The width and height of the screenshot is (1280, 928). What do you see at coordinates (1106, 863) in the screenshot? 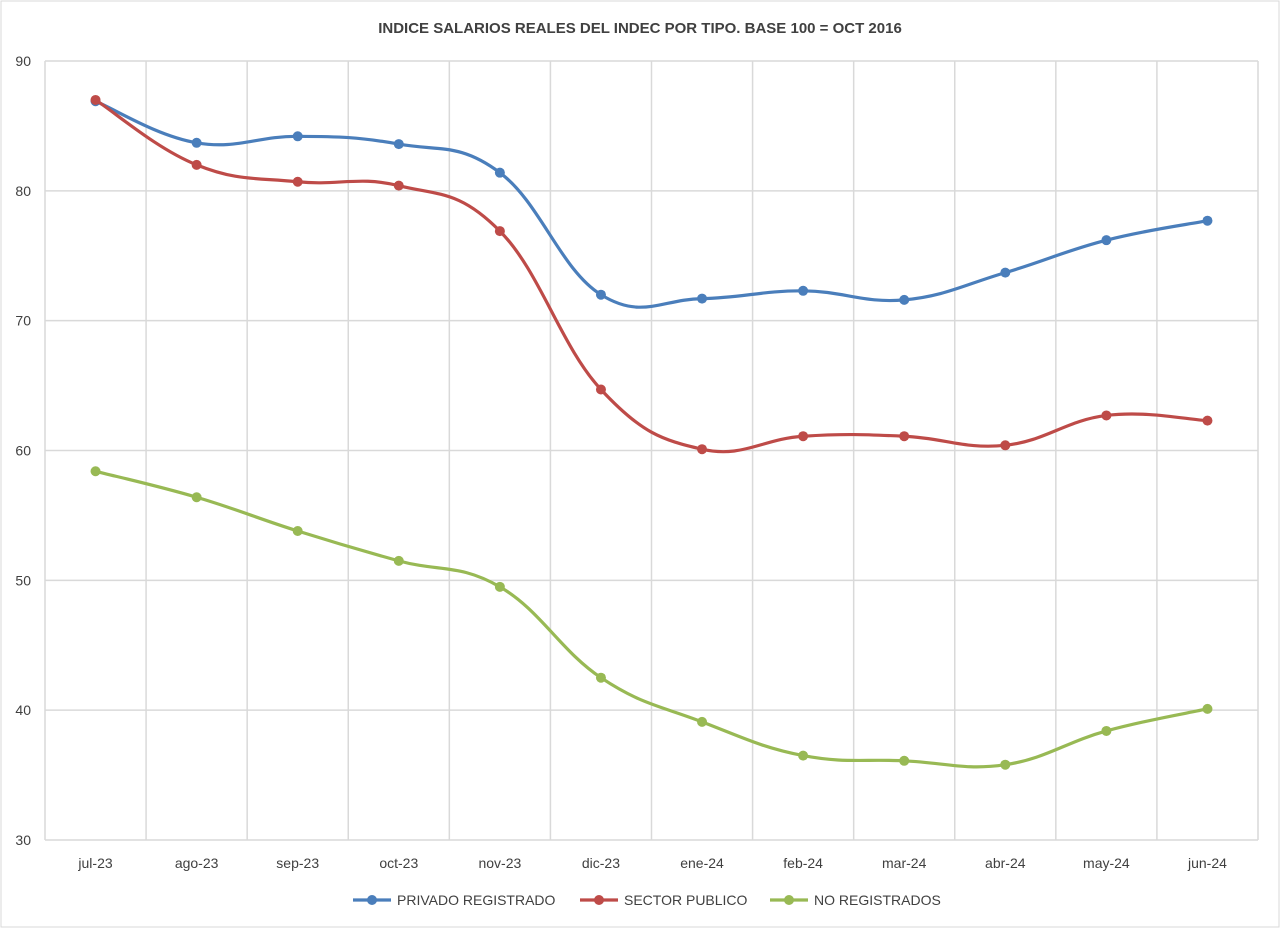
I see `x-tick-label: may-24` at bounding box center [1106, 863].